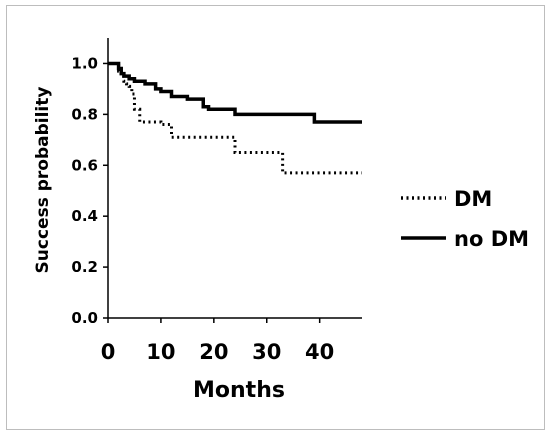  What do you see at coordinates (235, 92) in the screenshot?
I see `series-no-dm-curve` at bounding box center [235, 92].